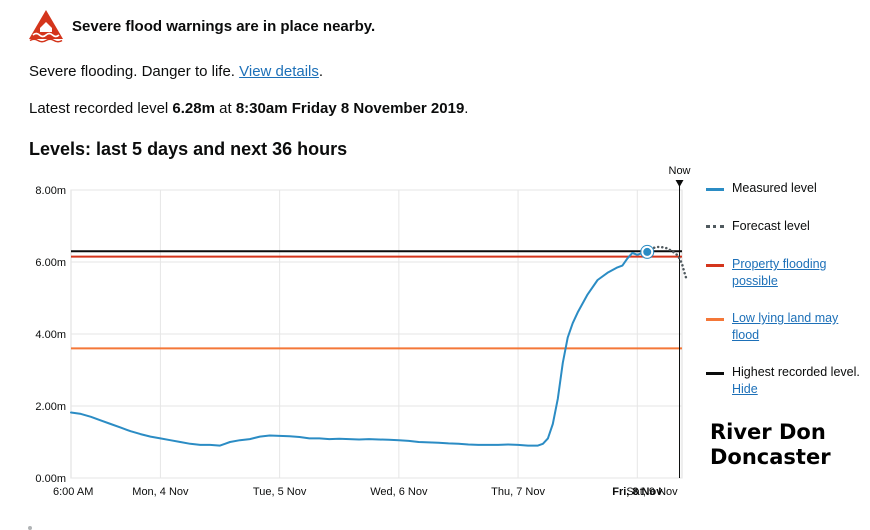  I want to click on x-tick-label: Mon, 4 Nov, so click(160, 492).